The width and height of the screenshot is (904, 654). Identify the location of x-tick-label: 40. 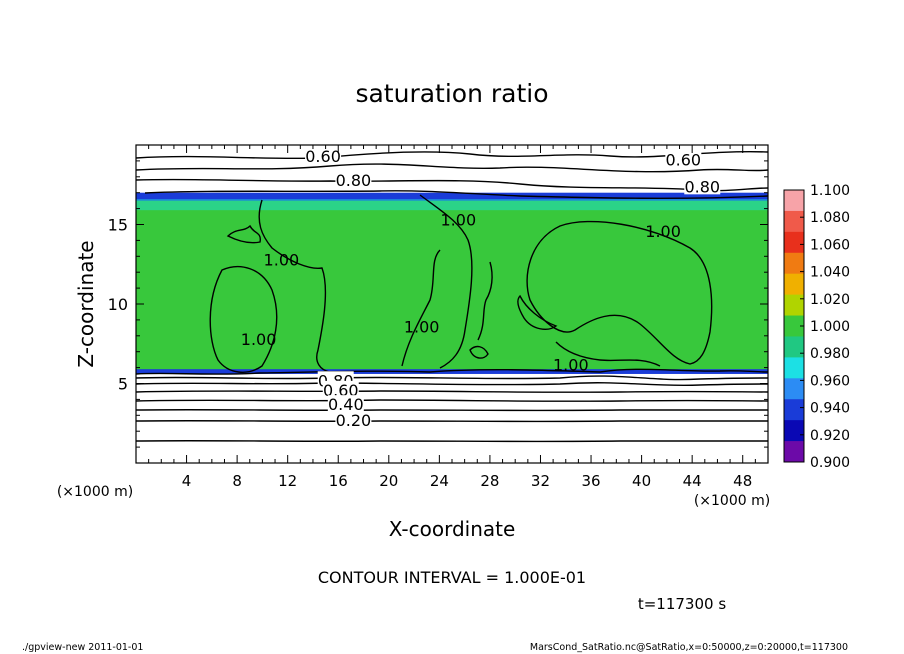
(641, 481).